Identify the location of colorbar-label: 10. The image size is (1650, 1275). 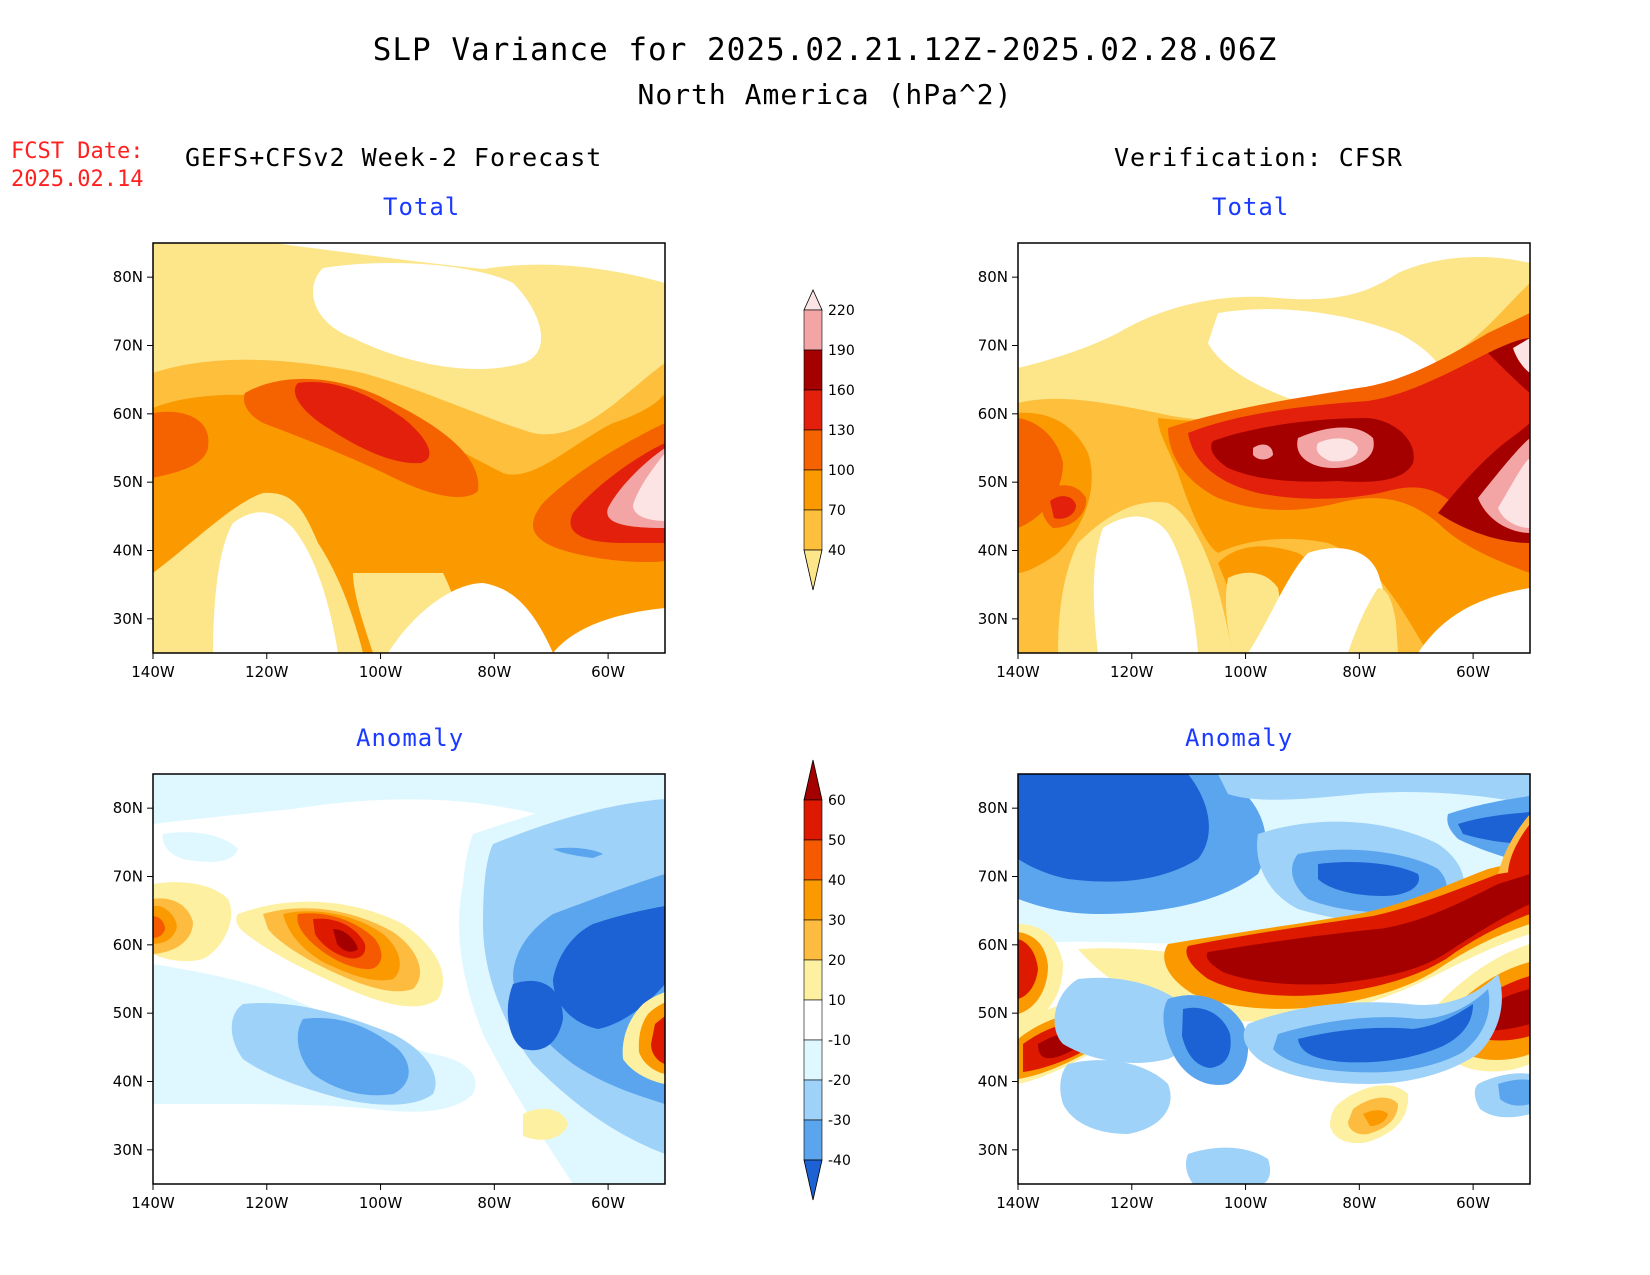
(837, 1001).